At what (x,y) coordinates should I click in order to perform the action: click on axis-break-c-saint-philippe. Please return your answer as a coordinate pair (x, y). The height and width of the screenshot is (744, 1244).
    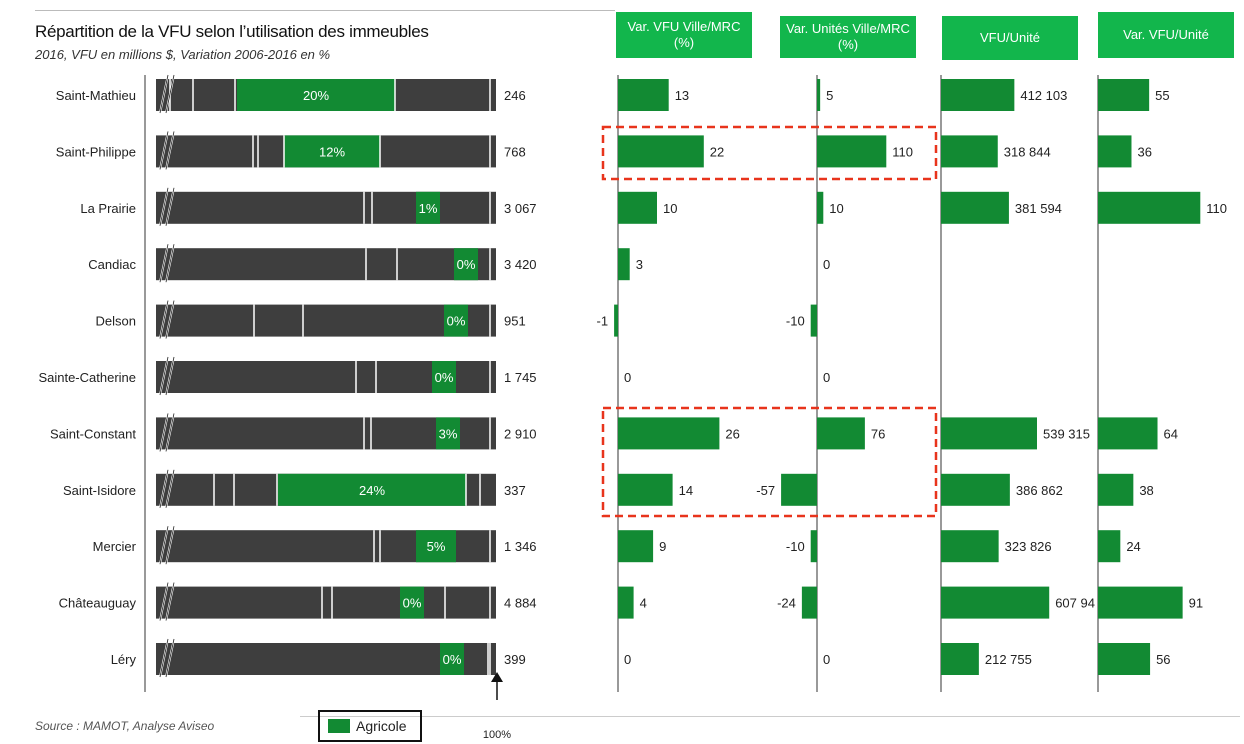
    Looking at the image, I should click on (164, 150).